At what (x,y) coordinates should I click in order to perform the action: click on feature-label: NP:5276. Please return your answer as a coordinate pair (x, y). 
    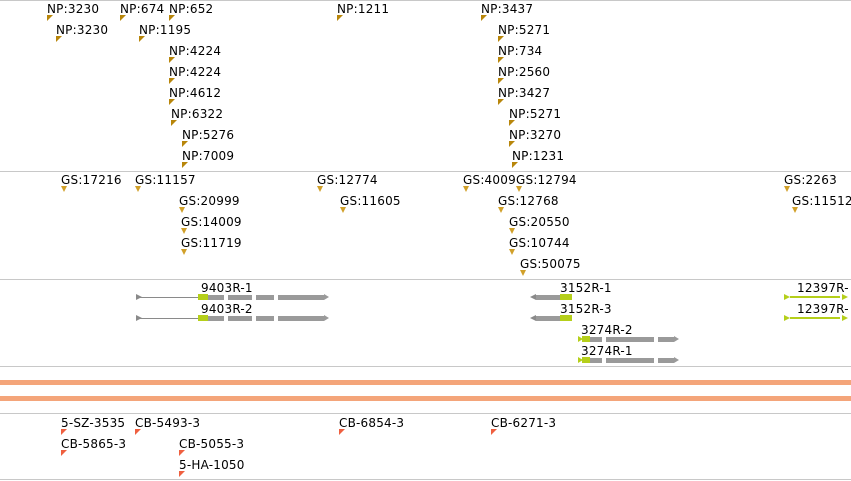
    Looking at the image, I should click on (208, 135).